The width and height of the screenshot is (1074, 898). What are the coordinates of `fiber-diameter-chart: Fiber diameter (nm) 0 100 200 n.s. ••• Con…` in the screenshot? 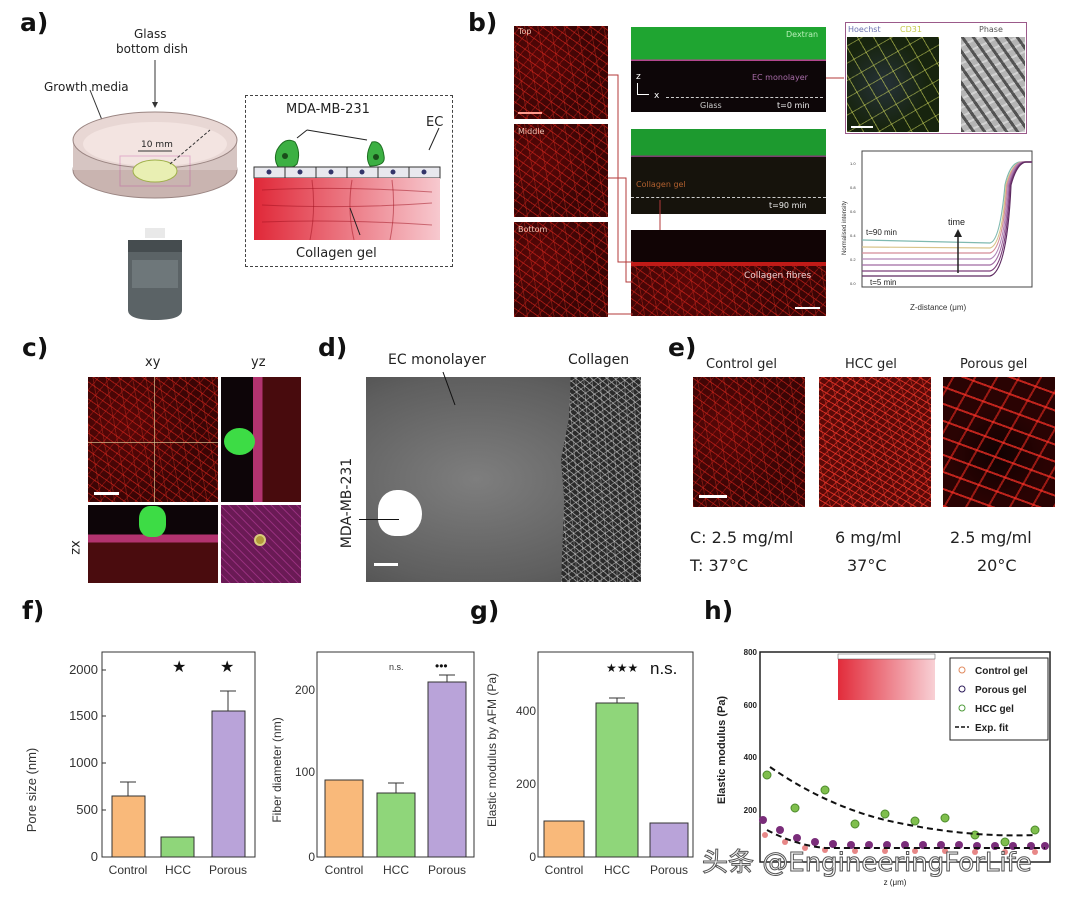 It's located at (372, 764).